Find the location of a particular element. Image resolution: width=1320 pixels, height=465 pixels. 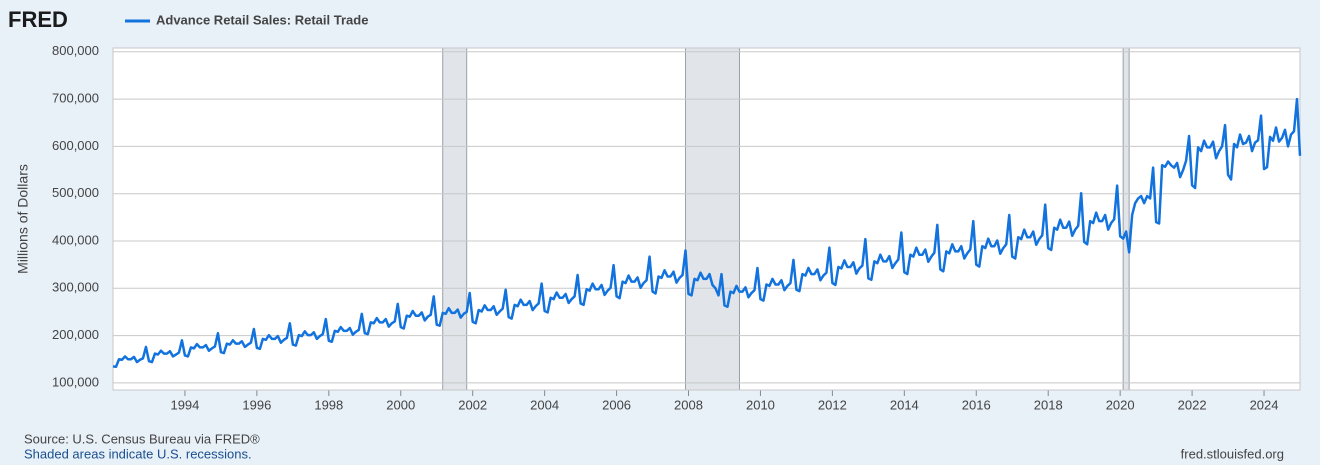

x-tick-label: 2008 is located at coordinates (688, 404).